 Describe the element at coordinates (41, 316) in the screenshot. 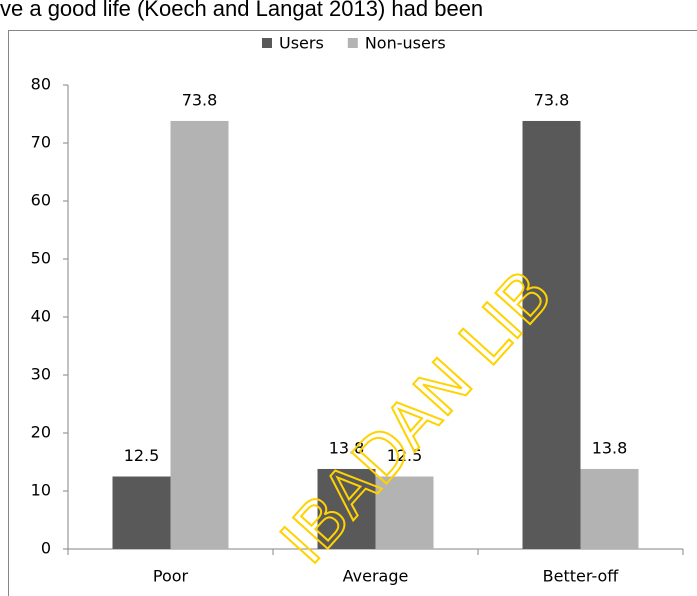

I see `y-tick-label: 40` at that location.